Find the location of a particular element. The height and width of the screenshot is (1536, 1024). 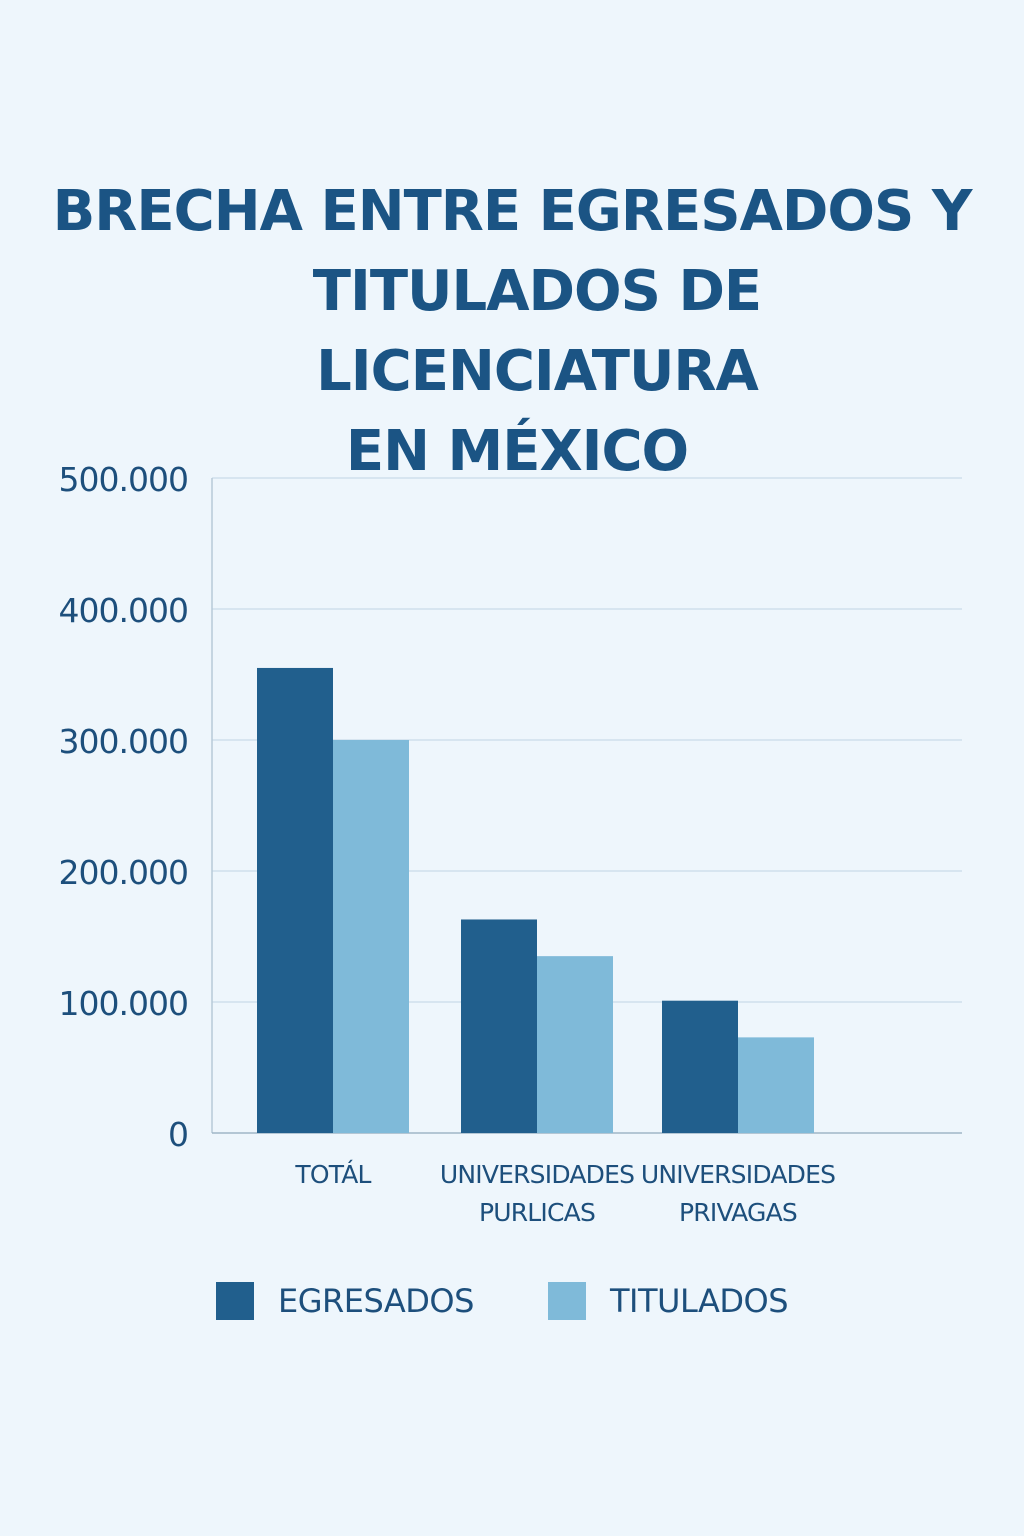

legend-item-titulados: TITULADOS is located at coordinates (668, 1301).